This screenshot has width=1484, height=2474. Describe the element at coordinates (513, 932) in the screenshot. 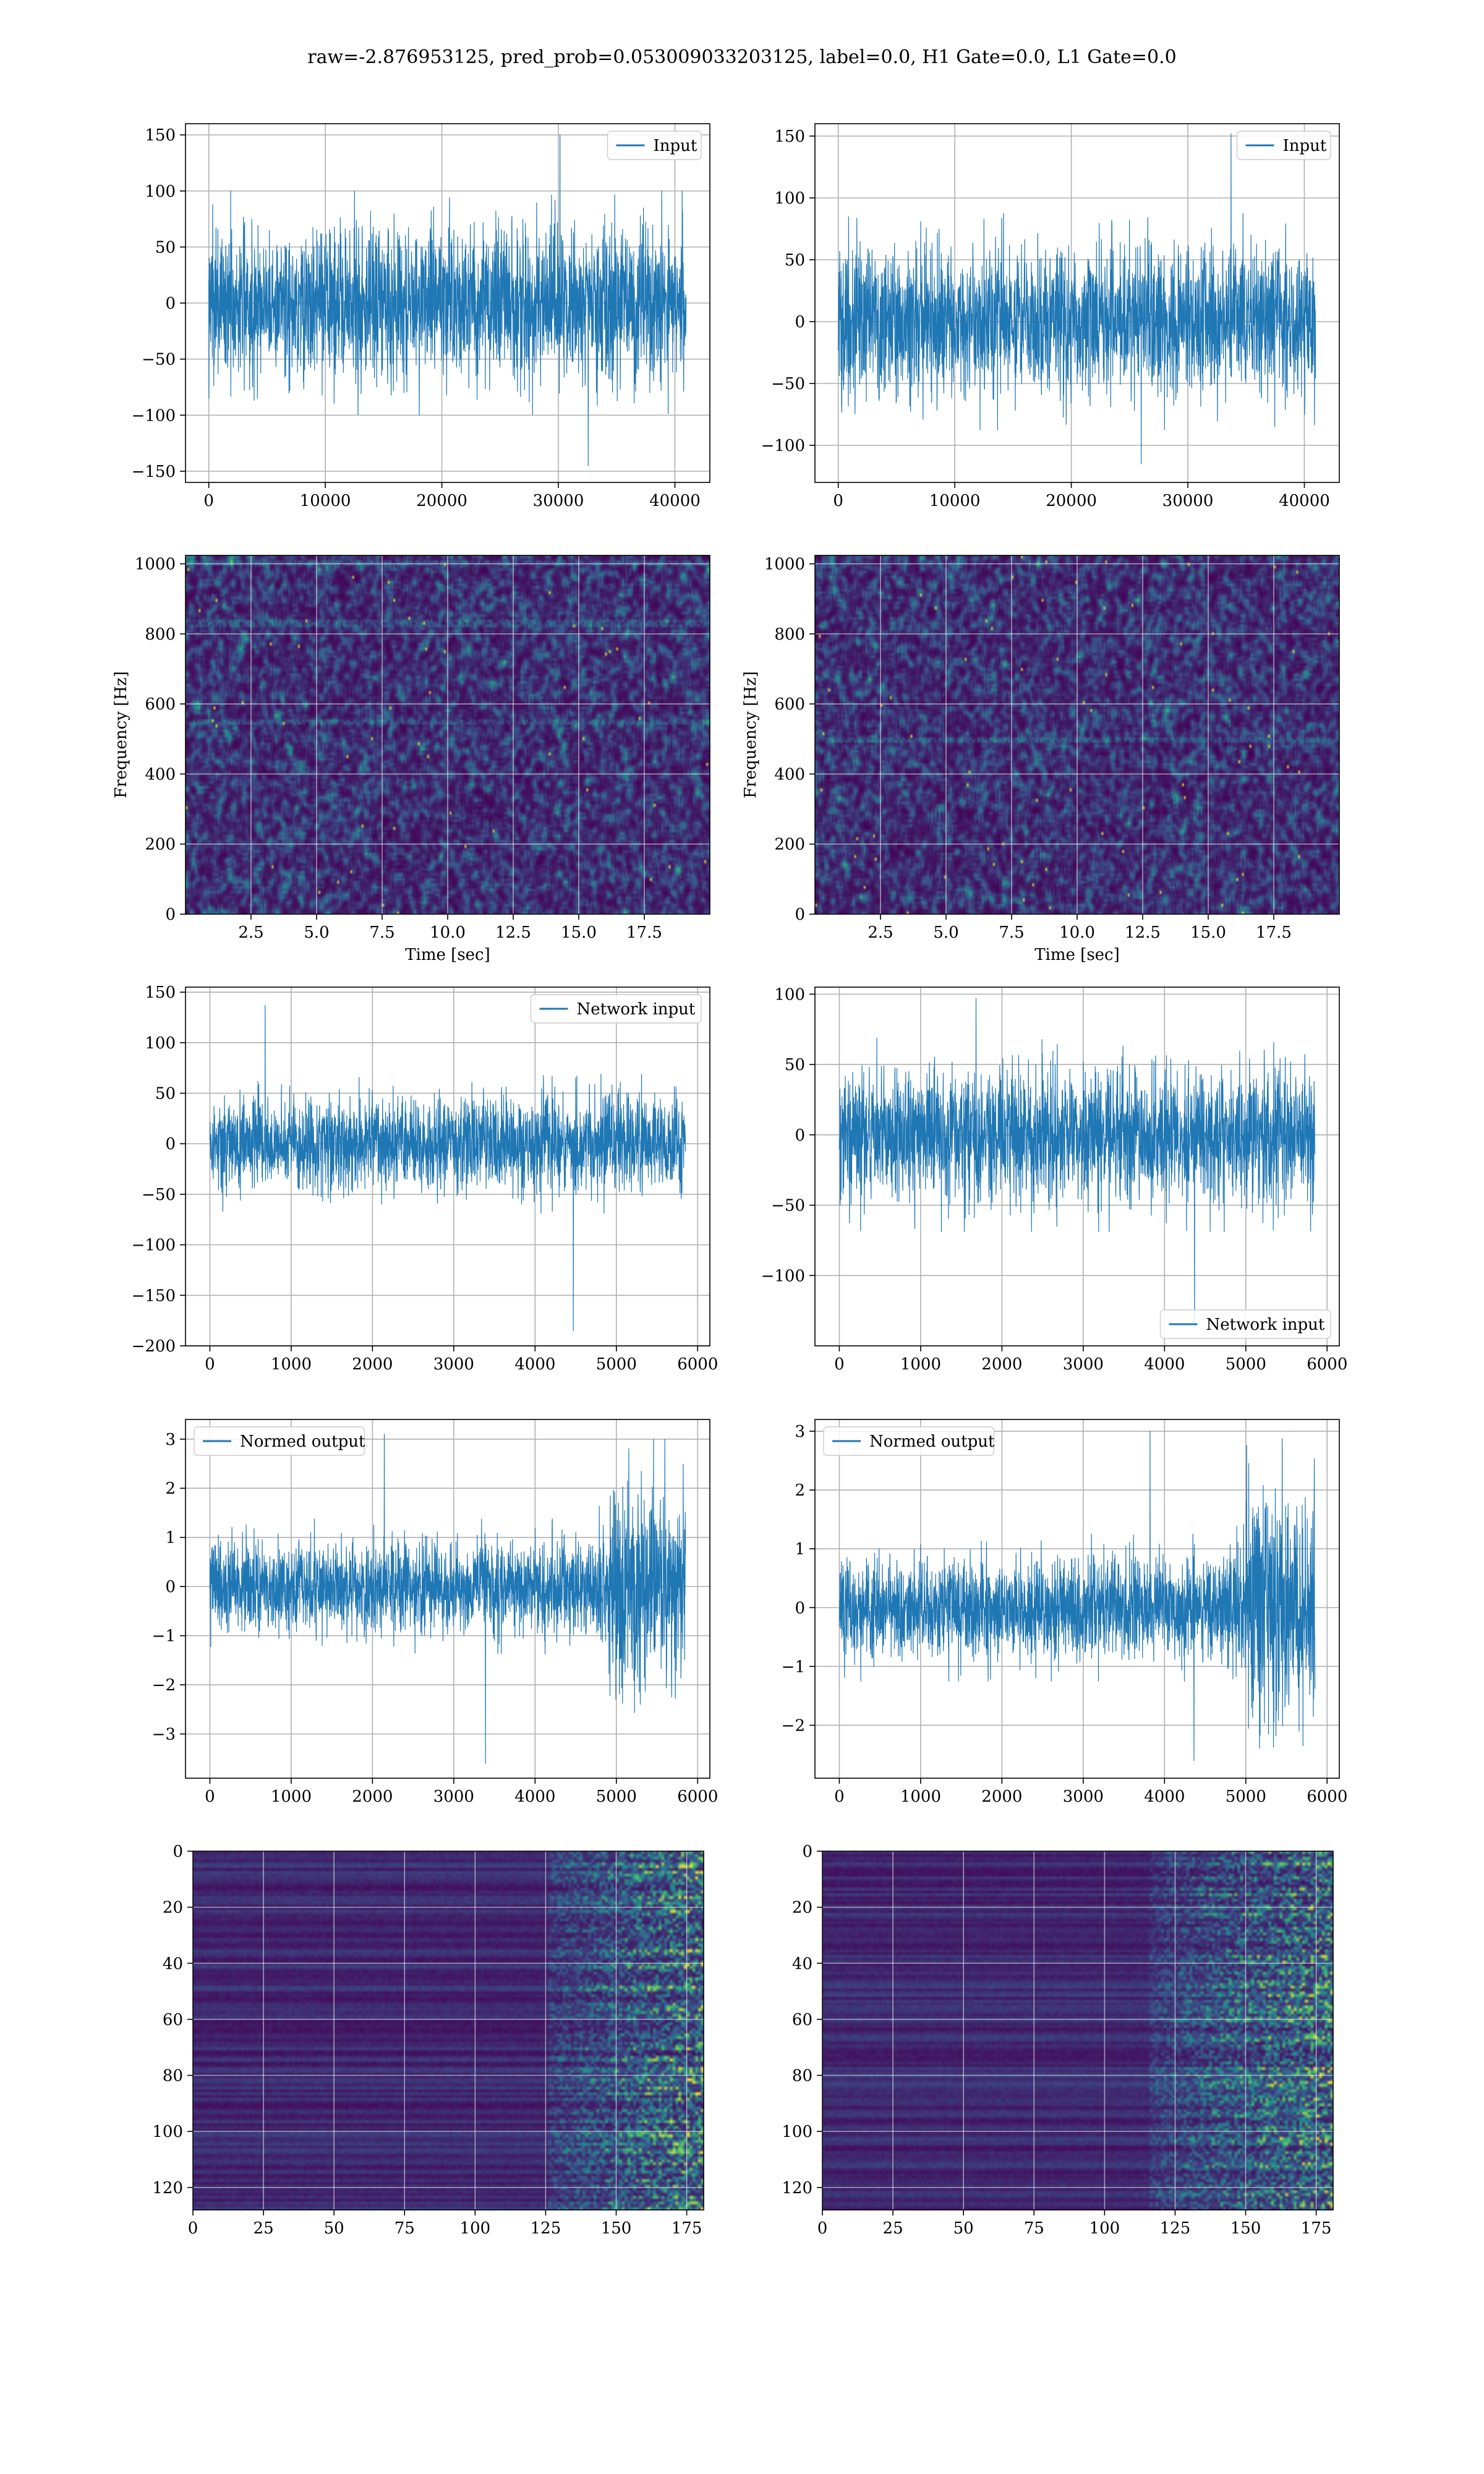

I see `x-tick-label: 12.5` at that location.